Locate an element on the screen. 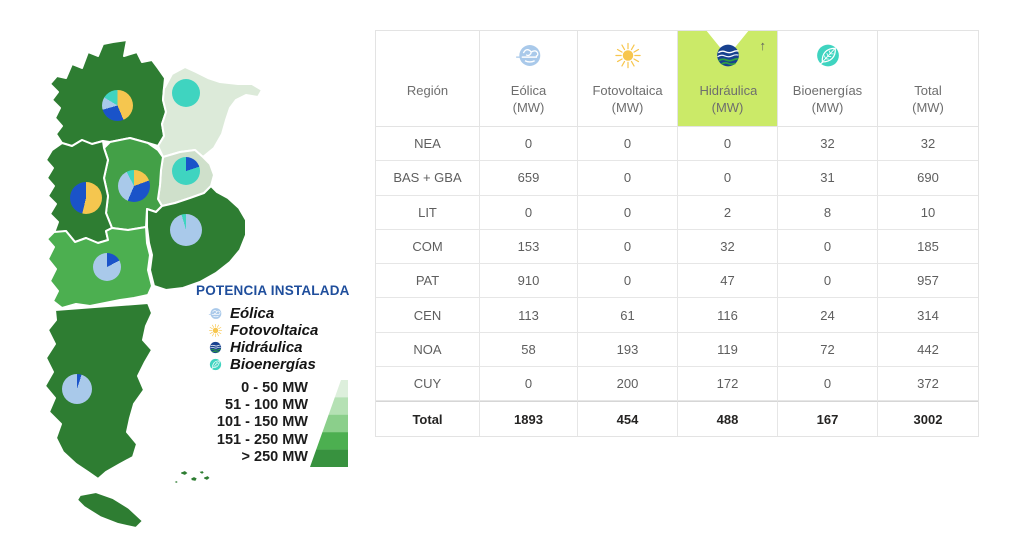 This screenshot has height=551, width=1036. row-label-cell: BAS + GBA is located at coordinates (428, 178).